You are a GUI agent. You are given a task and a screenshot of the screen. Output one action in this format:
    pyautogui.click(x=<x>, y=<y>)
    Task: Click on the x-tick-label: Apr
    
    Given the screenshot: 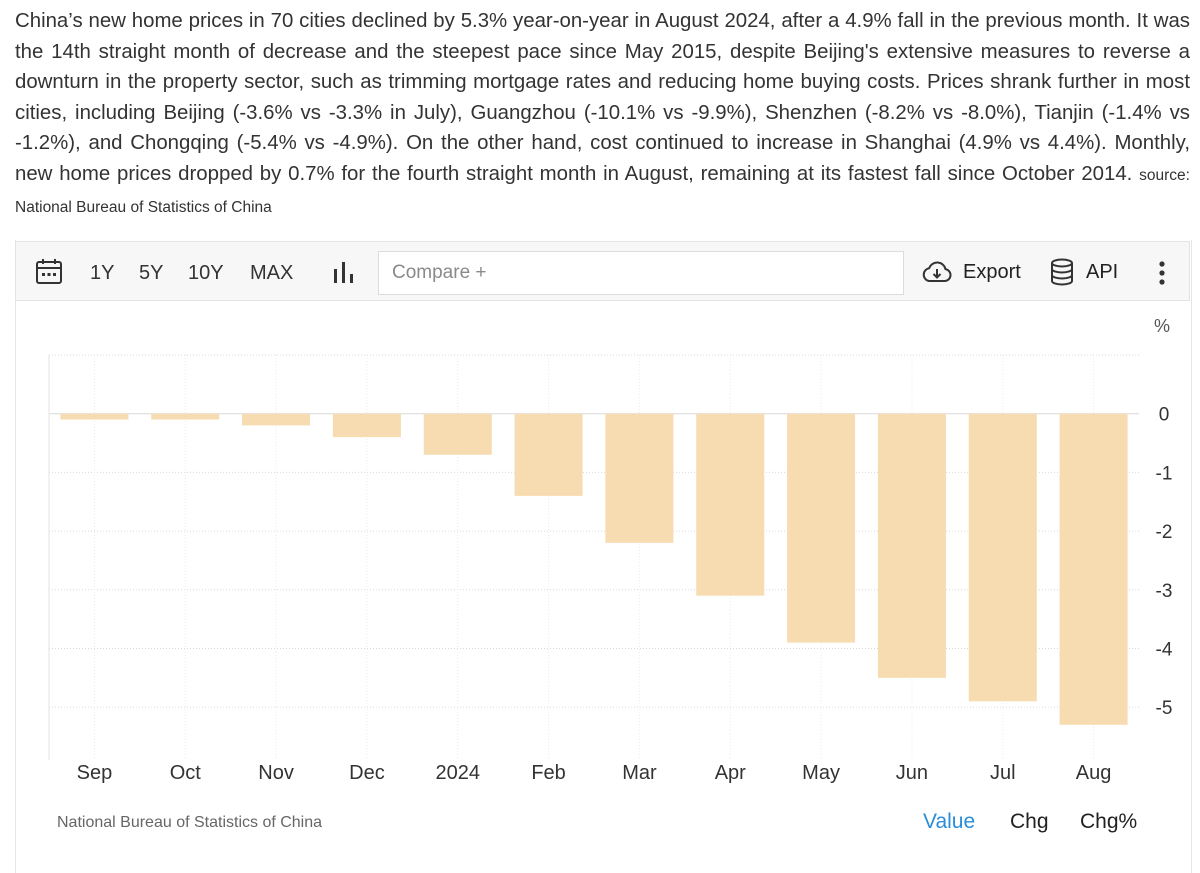 What is the action you would take?
    pyautogui.click(x=730, y=773)
    